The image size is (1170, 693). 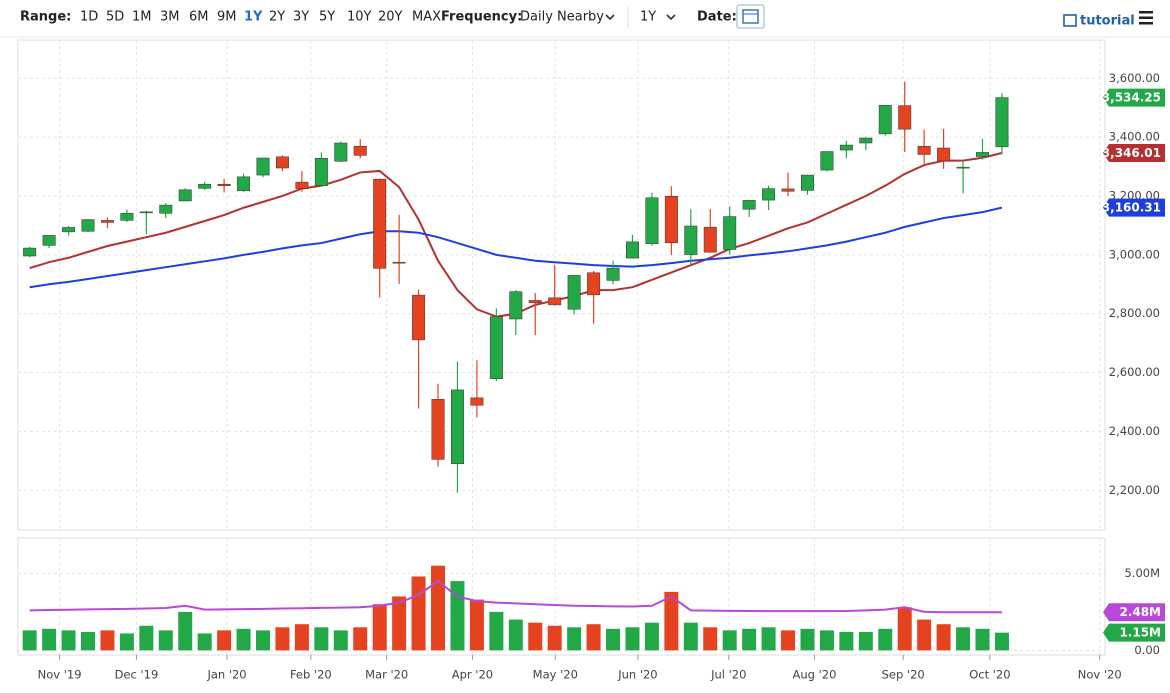 I want to click on range-button: 3Y, so click(x=301, y=17).